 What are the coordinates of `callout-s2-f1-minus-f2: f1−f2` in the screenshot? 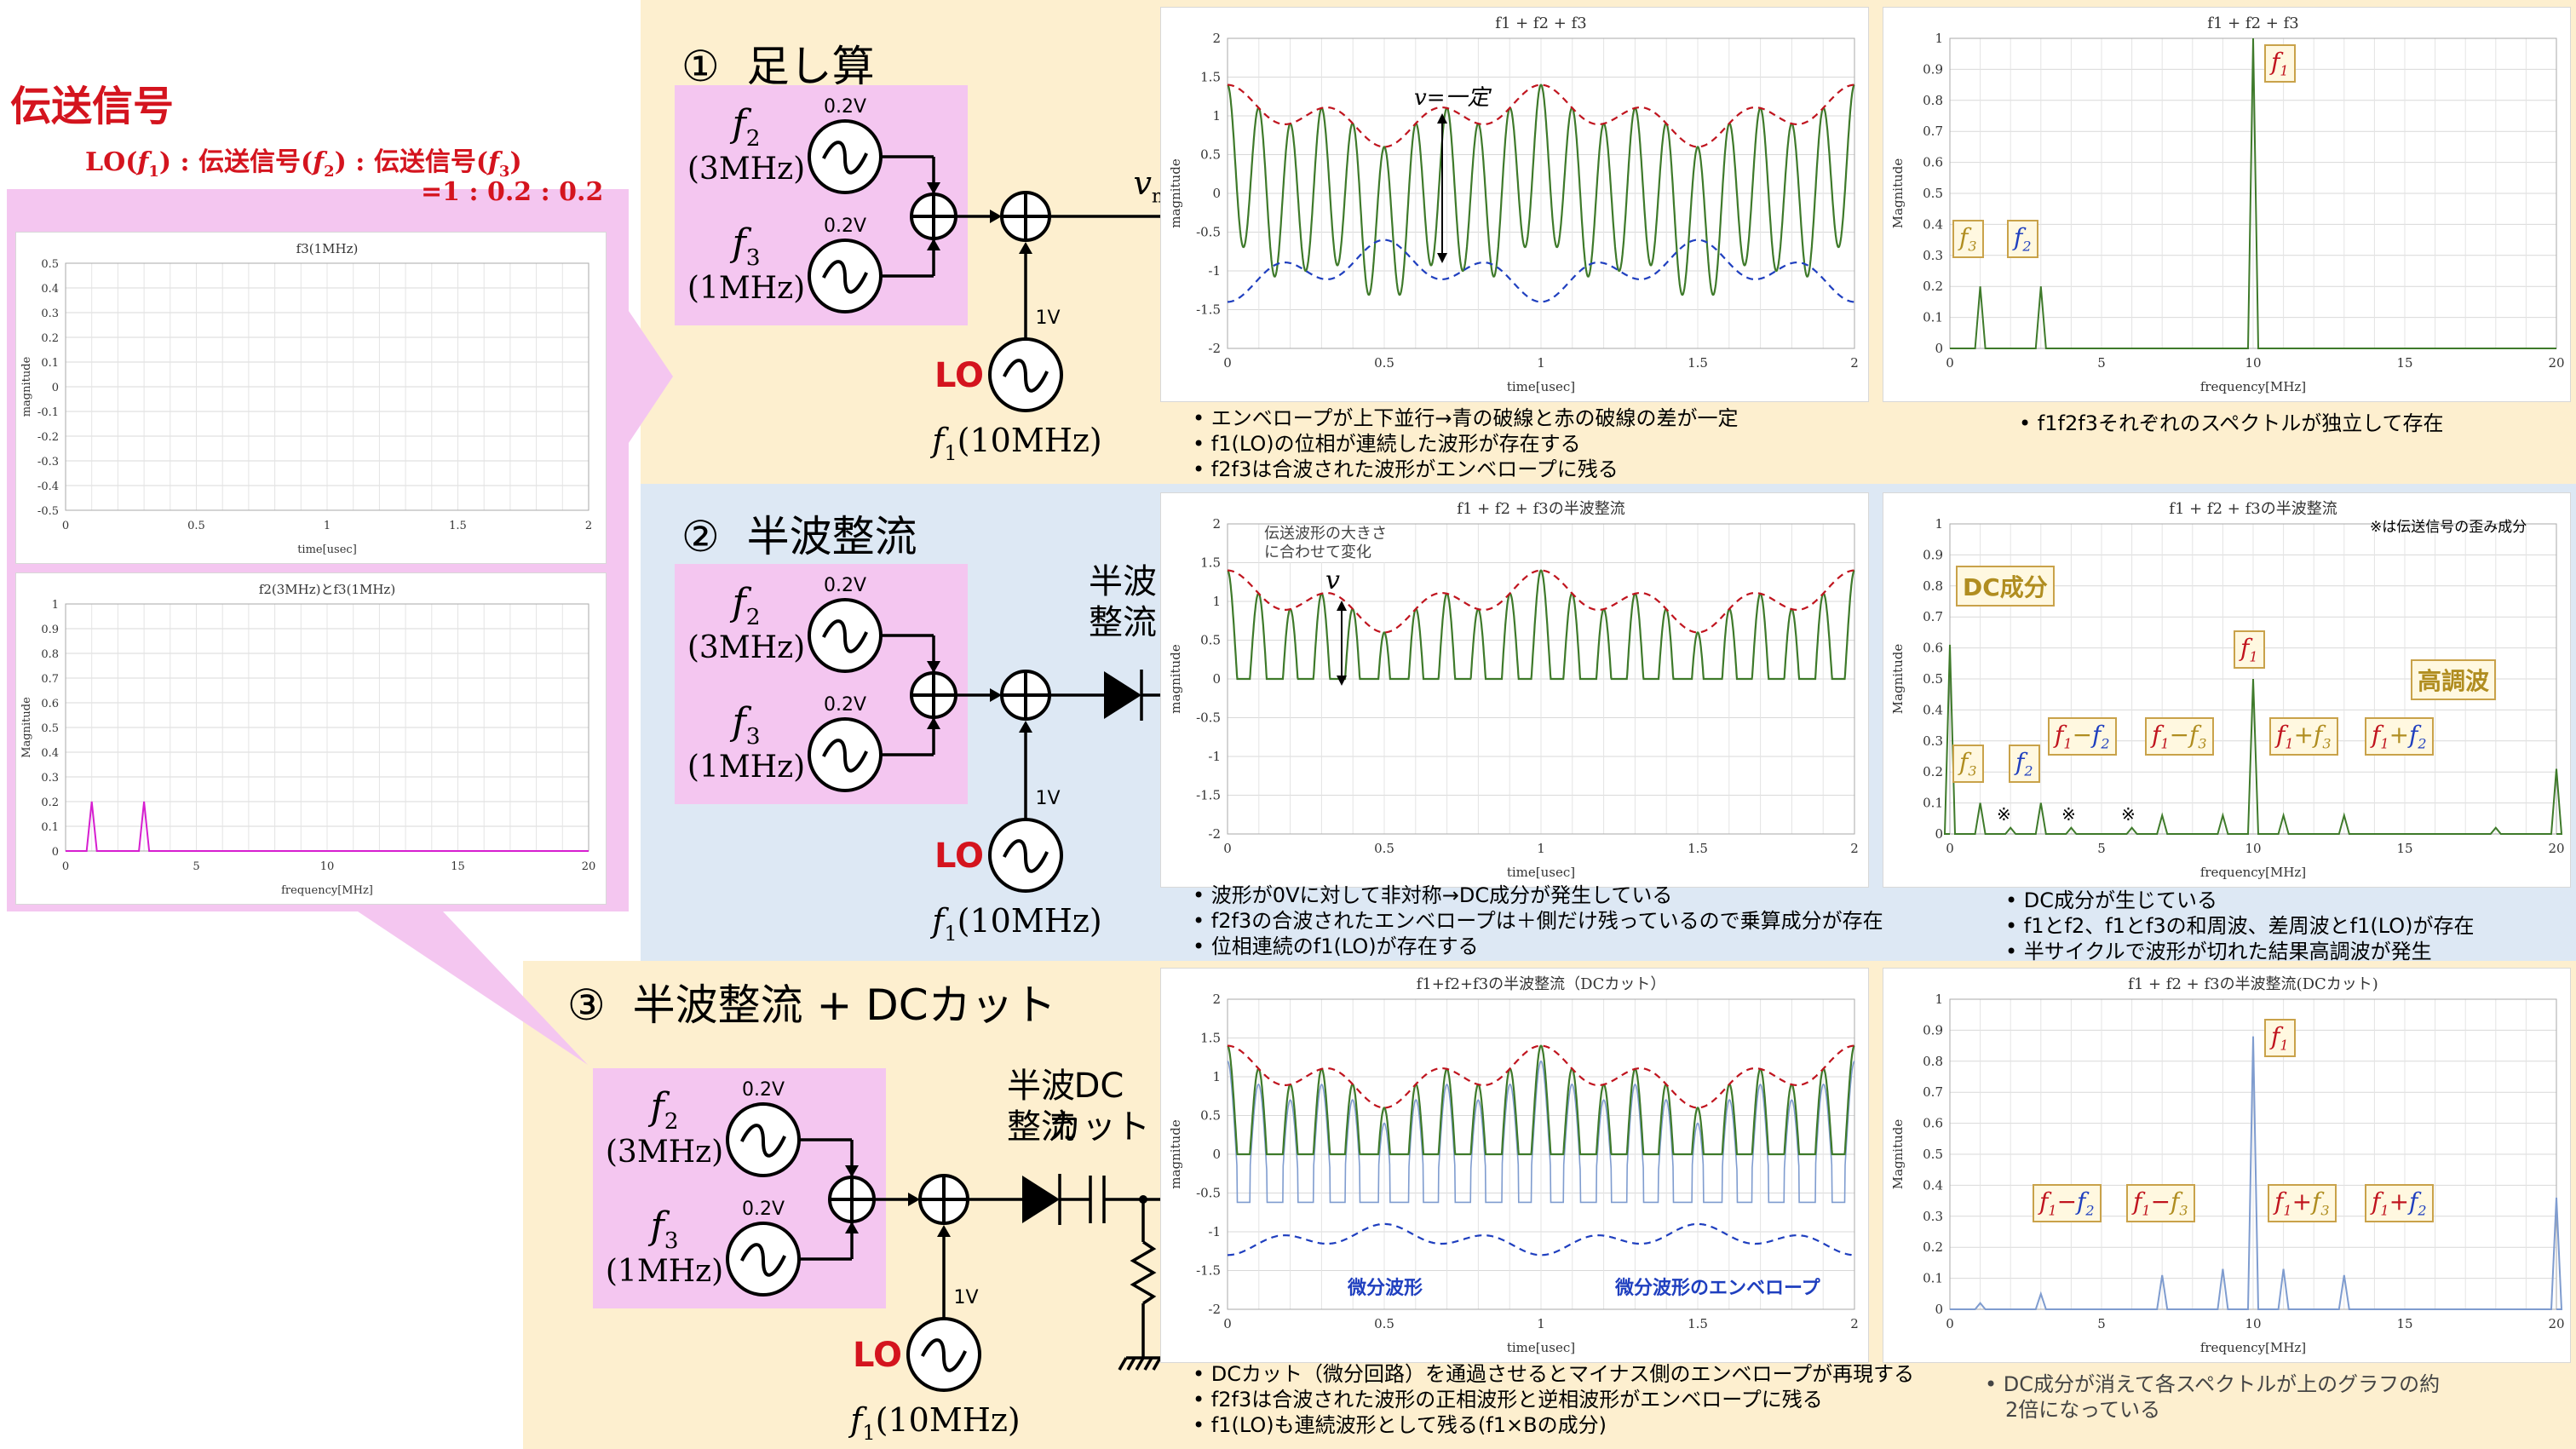 It's located at (2082, 737).